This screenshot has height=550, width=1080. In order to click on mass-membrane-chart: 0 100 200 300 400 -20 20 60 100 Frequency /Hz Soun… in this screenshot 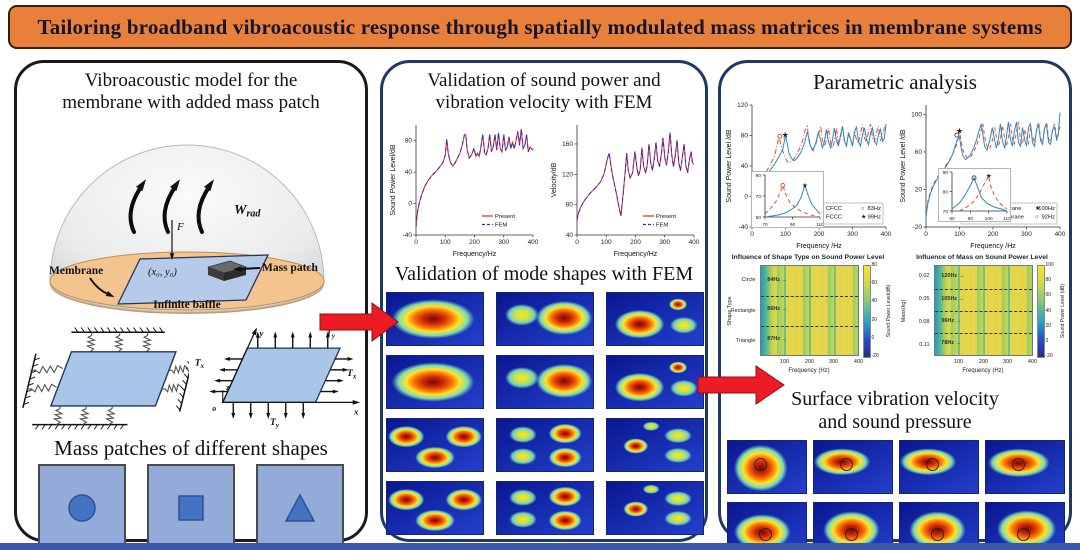, I will do `click(982, 174)`.